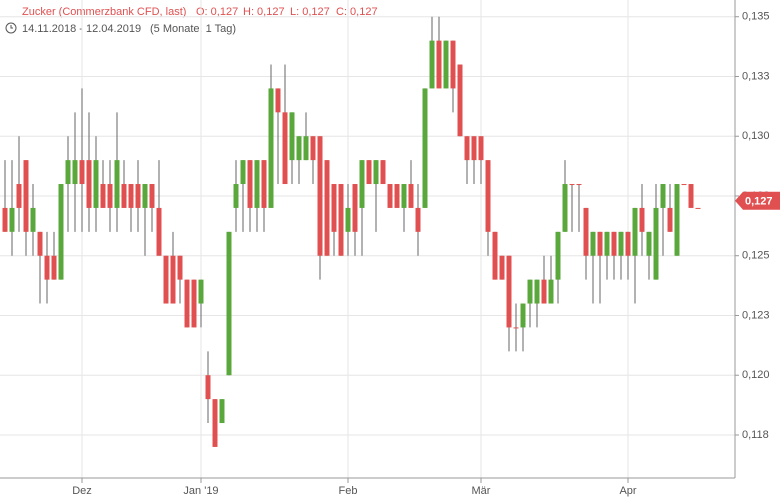 The height and width of the screenshot is (501, 780). Describe the element at coordinates (756, 17) in the screenshot. I see `y-tick-label: 0,135` at that location.